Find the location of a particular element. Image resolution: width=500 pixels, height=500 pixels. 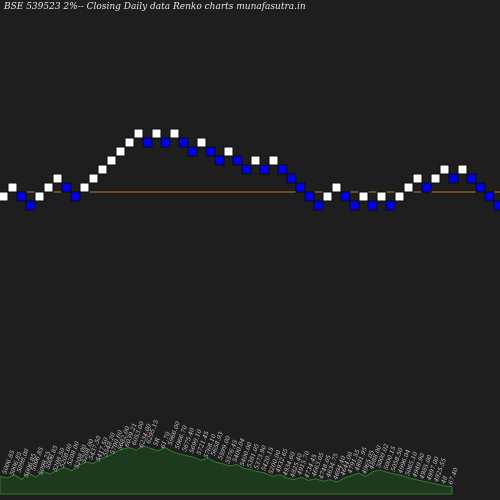

volume-label: 5R is located at coordinates (157, 441).